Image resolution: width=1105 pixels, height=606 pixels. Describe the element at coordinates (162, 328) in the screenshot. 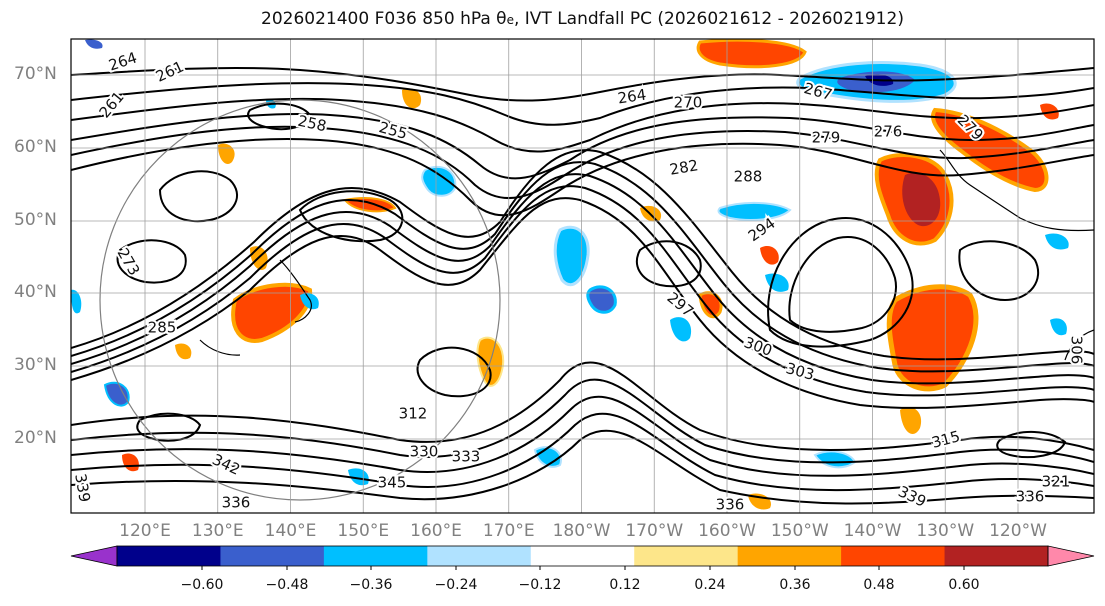

I see `contour-label: 285` at that location.